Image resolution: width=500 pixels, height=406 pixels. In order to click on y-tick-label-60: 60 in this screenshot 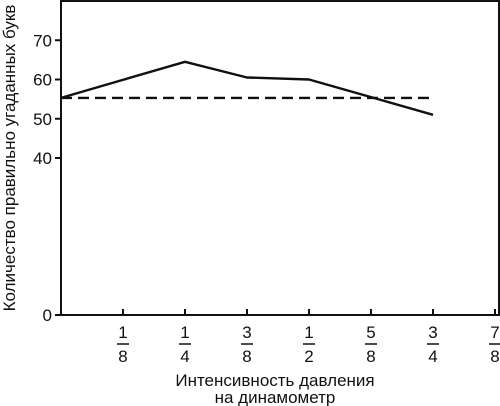, I will do `click(42, 80)`.